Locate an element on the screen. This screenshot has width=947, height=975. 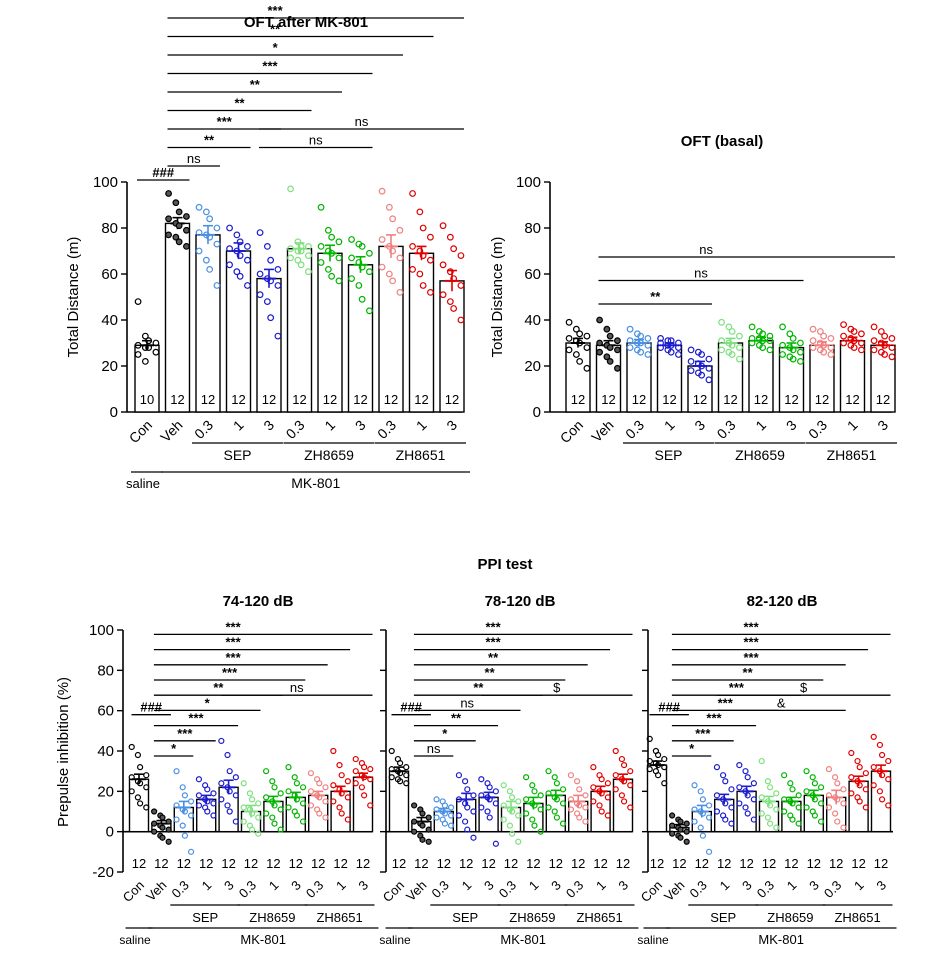
oft_after_mk801-significance-label: *** is located at coordinates (270, 66).